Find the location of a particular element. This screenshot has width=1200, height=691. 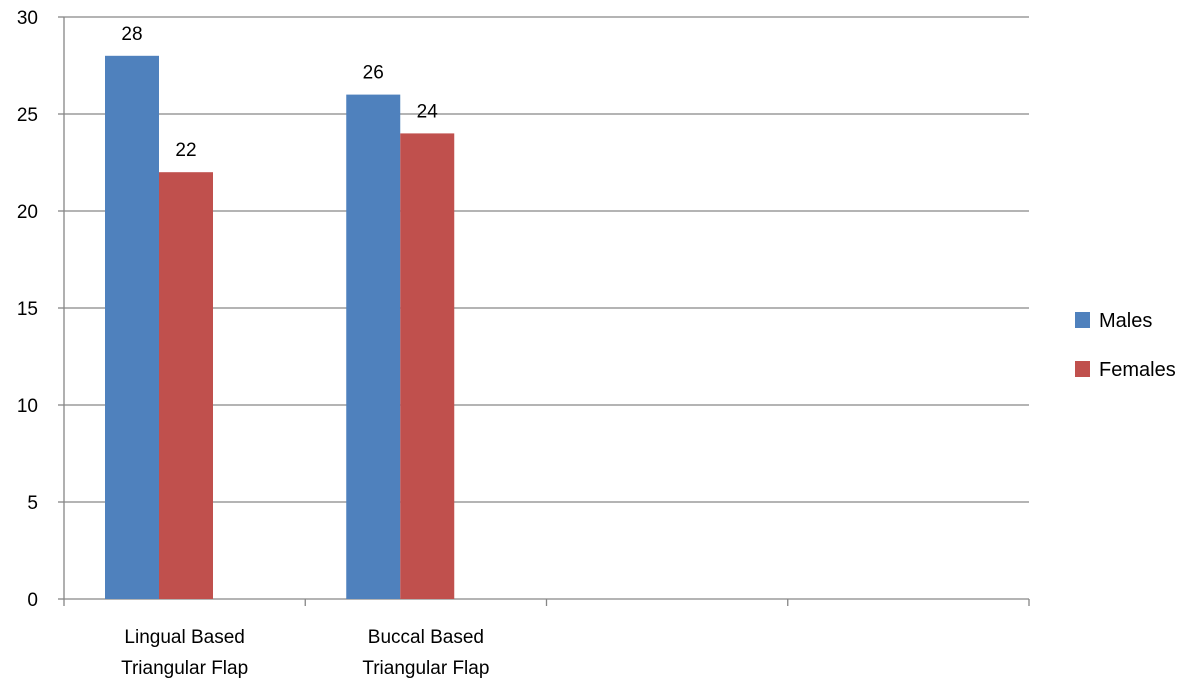

x-category-label: Lingual Based is located at coordinates (184, 637).